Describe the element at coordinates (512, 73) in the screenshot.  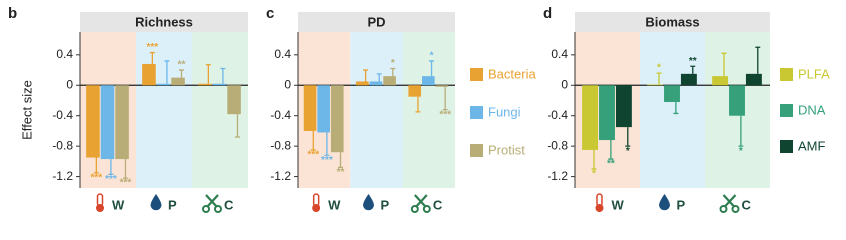
I see `legend-label: Bacteria` at that location.